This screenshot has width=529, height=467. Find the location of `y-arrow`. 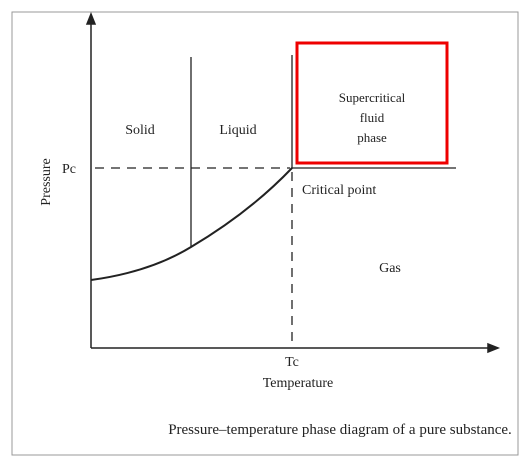

y-arrow is located at coordinates (91, 18).